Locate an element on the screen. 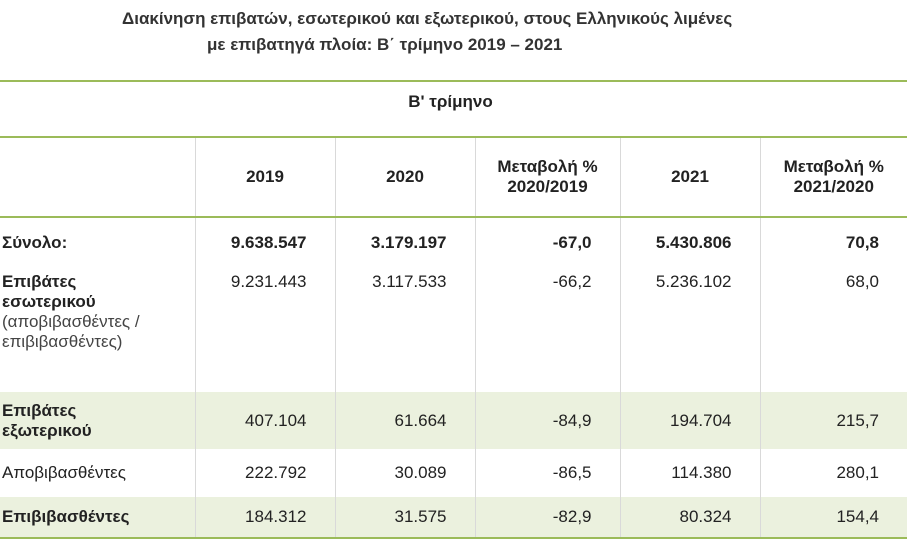 The image size is (907, 539). value-cell: 184.312 is located at coordinates (264, 518).